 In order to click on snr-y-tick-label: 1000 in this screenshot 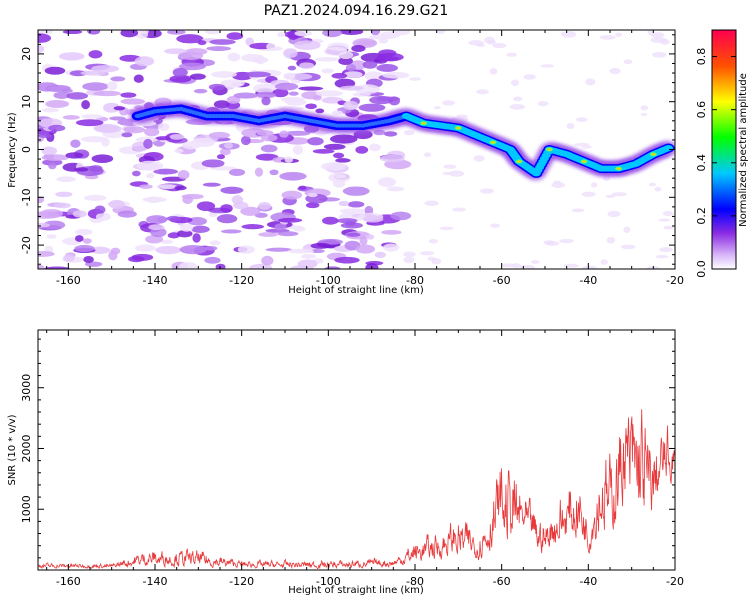, I will do `click(26, 509)`.